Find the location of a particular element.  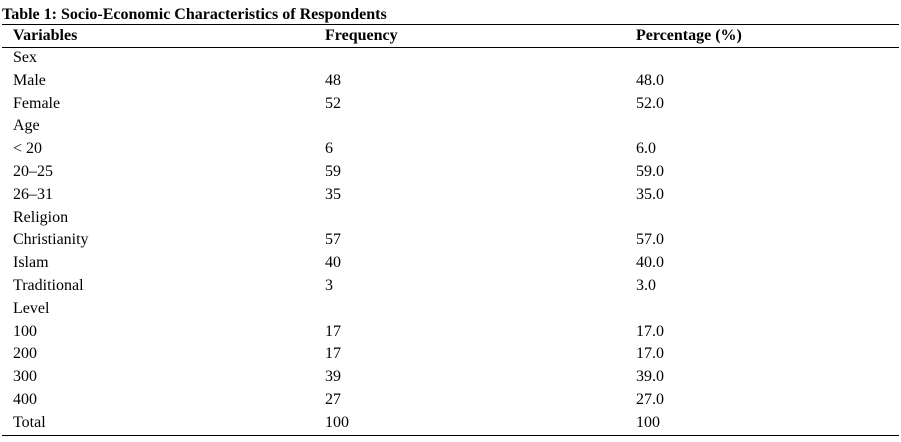

cell-frequency: 40 is located at coordinates (333, 263).